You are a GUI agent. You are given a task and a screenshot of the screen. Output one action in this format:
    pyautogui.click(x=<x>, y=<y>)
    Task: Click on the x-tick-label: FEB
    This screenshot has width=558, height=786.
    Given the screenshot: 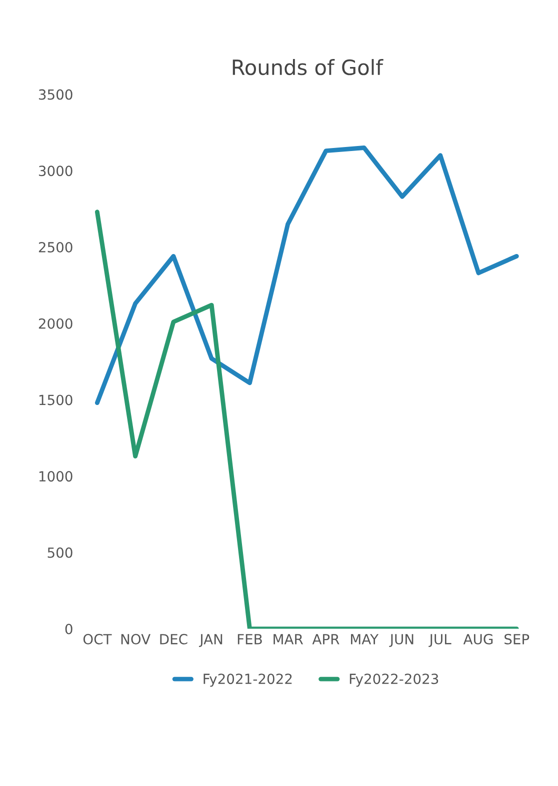 What is the action you would take?
    pyautogui.click(x=250, y=639)
    